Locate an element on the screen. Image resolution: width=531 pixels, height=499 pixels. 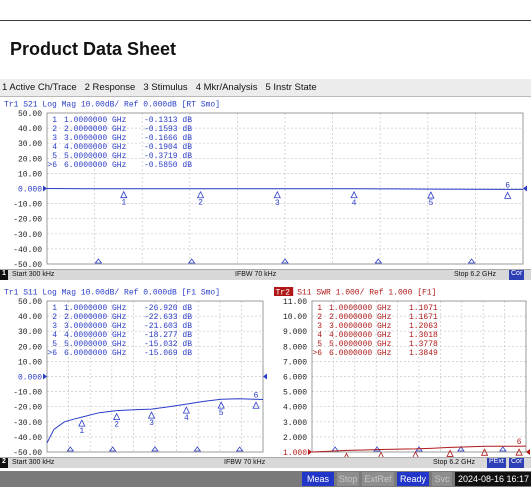
marker-table-frequency: 2.0000000 GHz is located at coordinates (95, 317).